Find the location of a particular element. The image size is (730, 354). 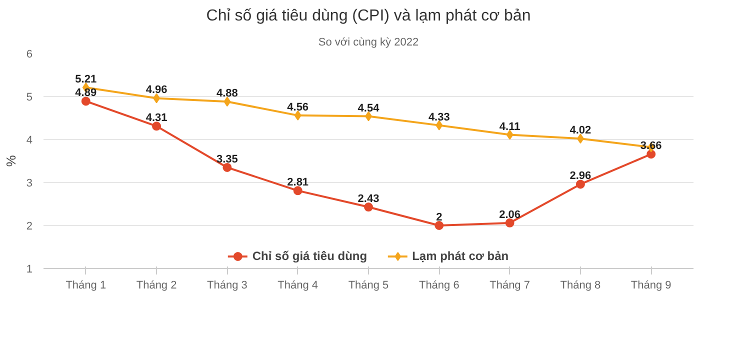

legend-label: Chỉ số giá tiêu dùng is located at coordinates (310, 256).